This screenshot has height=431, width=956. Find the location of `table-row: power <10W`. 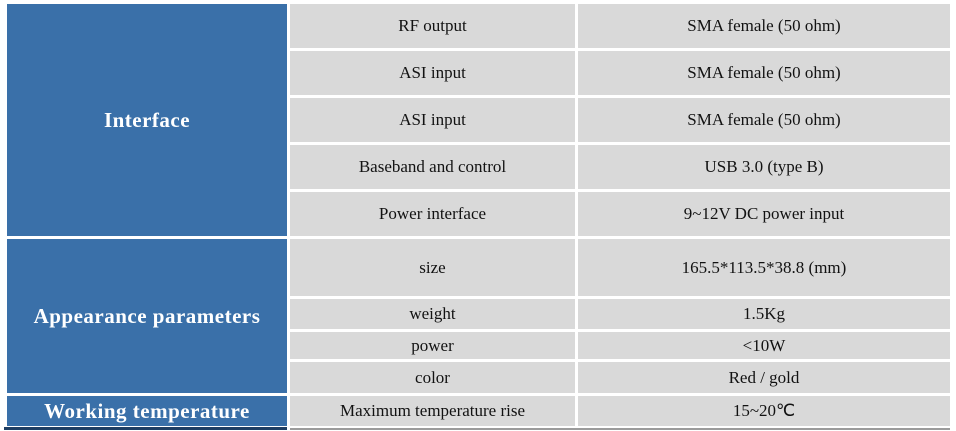

table-row: power <10W is located at coordinates (478, 345).